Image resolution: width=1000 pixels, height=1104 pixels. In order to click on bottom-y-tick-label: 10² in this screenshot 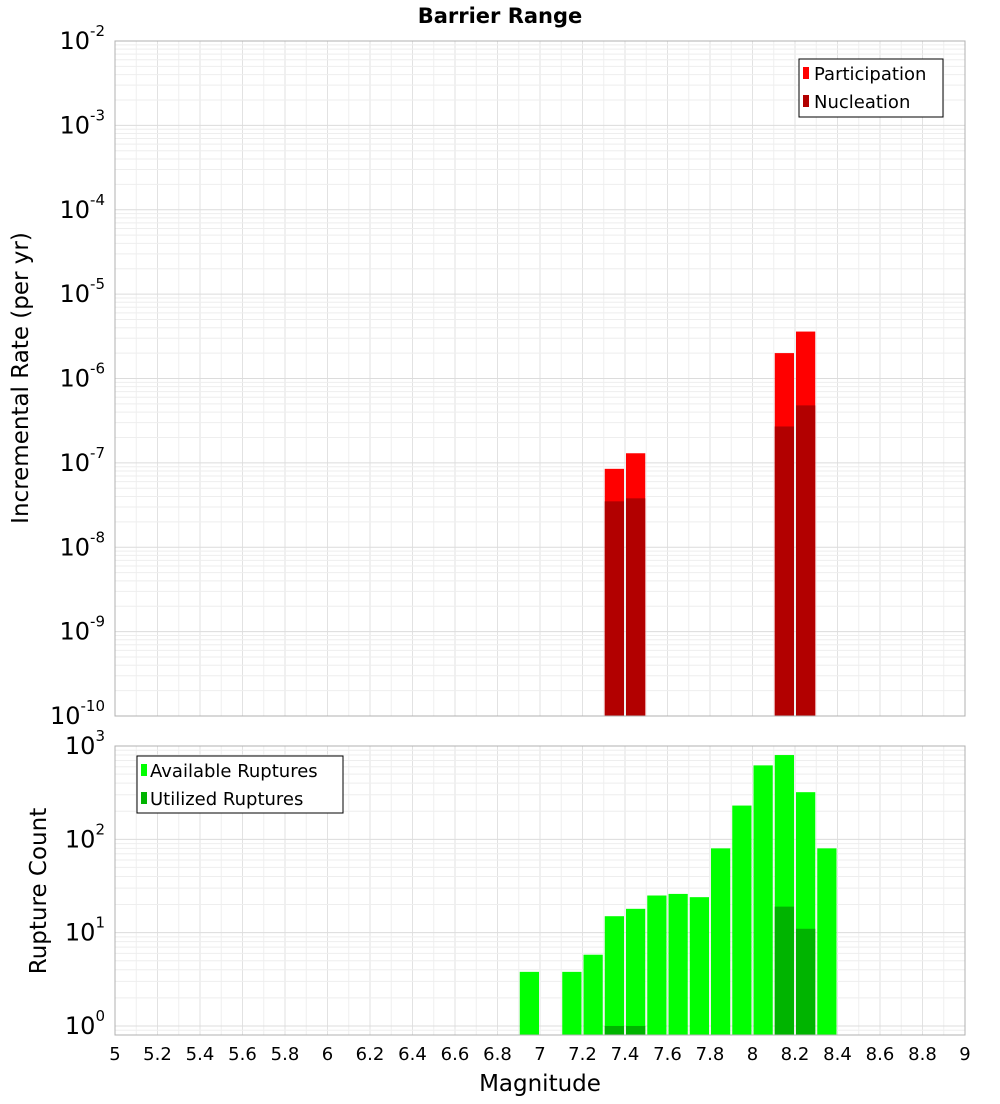, I will do `click(85, 836)`.